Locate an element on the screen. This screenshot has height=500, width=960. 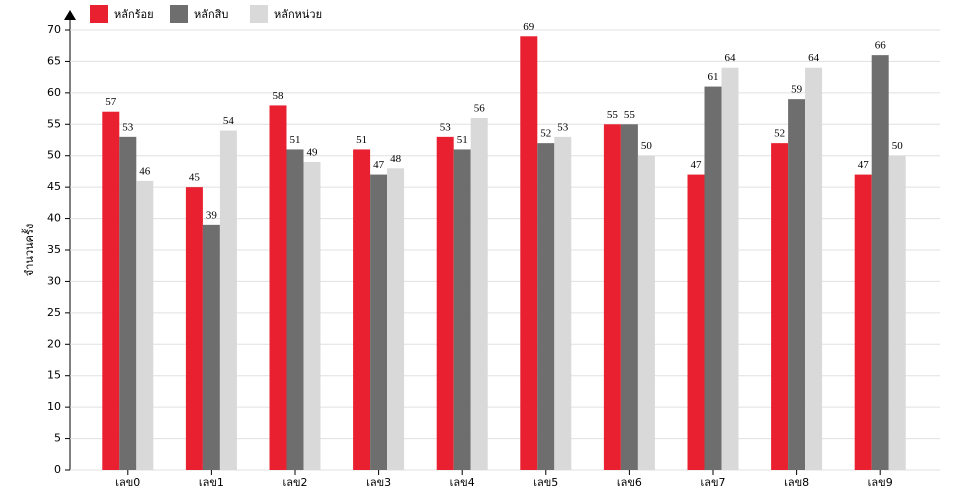
value-label: 57 is located at coordinates (111, 102).